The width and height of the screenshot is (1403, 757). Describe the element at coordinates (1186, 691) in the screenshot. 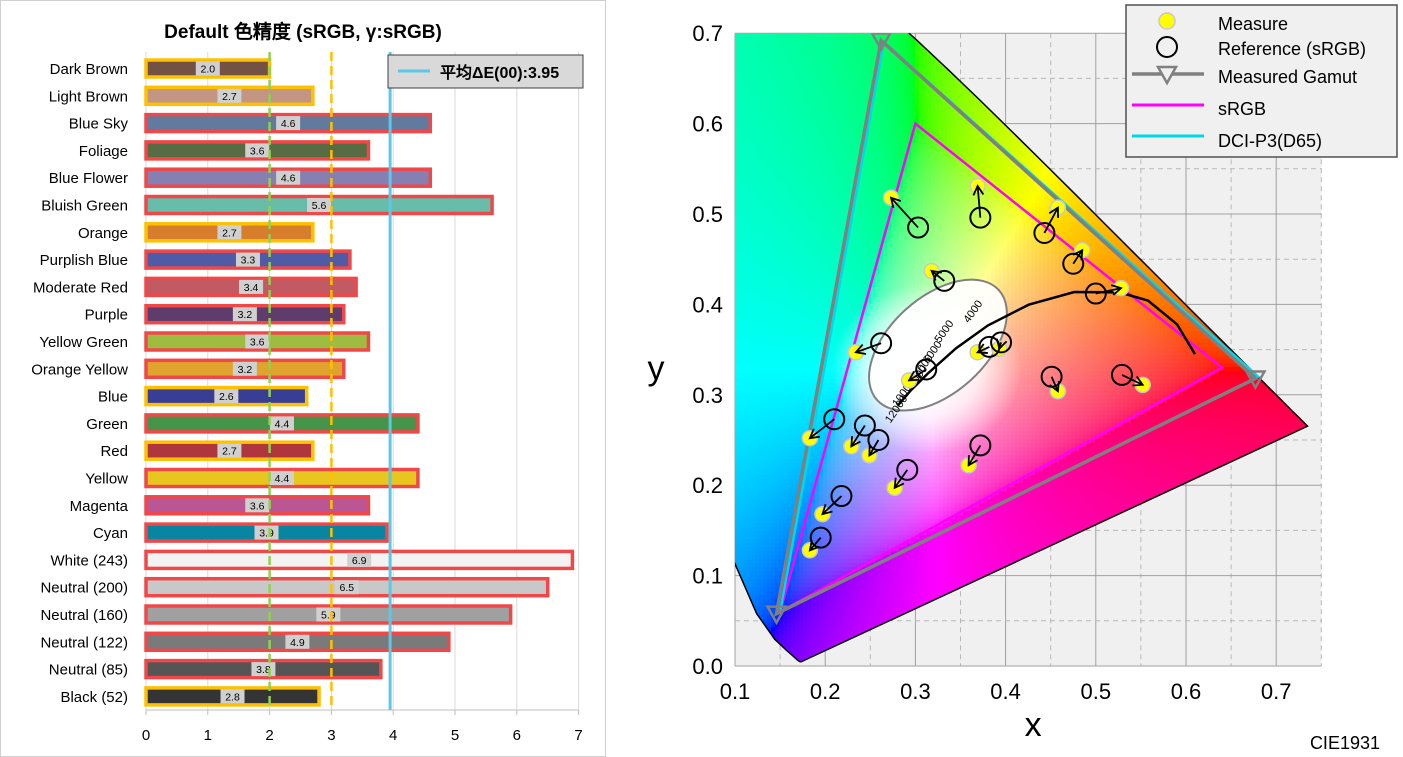

I see `cie-x-tick-label: 0.6` at that location.